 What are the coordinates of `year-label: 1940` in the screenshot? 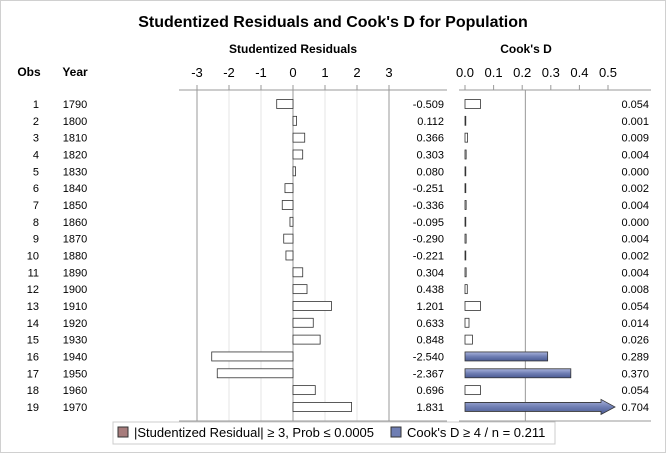 It's located at (75, 357).